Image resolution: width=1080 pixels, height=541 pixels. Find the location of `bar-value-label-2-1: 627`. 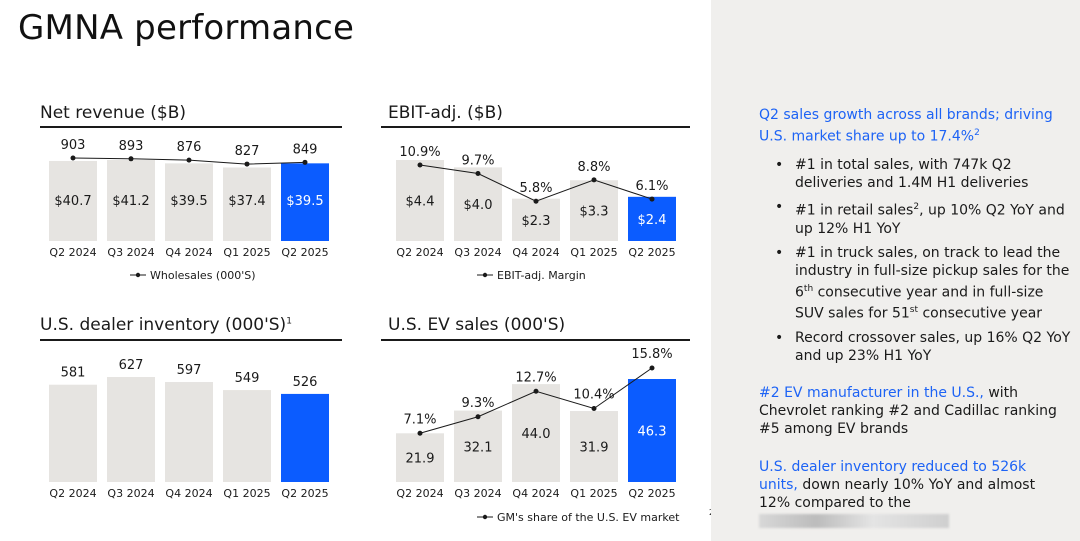

bar-value-label-2-1: 627 is located at coordinates (131, 365).